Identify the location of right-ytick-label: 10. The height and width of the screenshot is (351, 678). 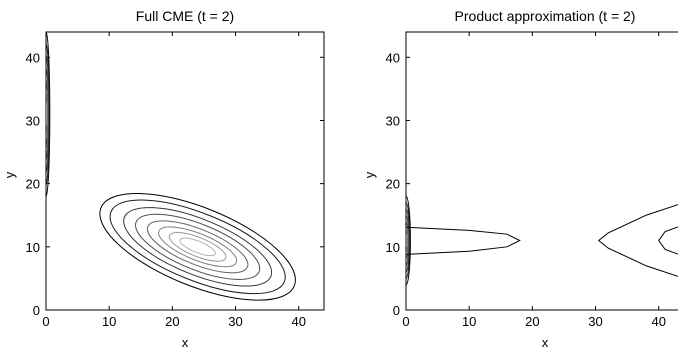
(393, 247).